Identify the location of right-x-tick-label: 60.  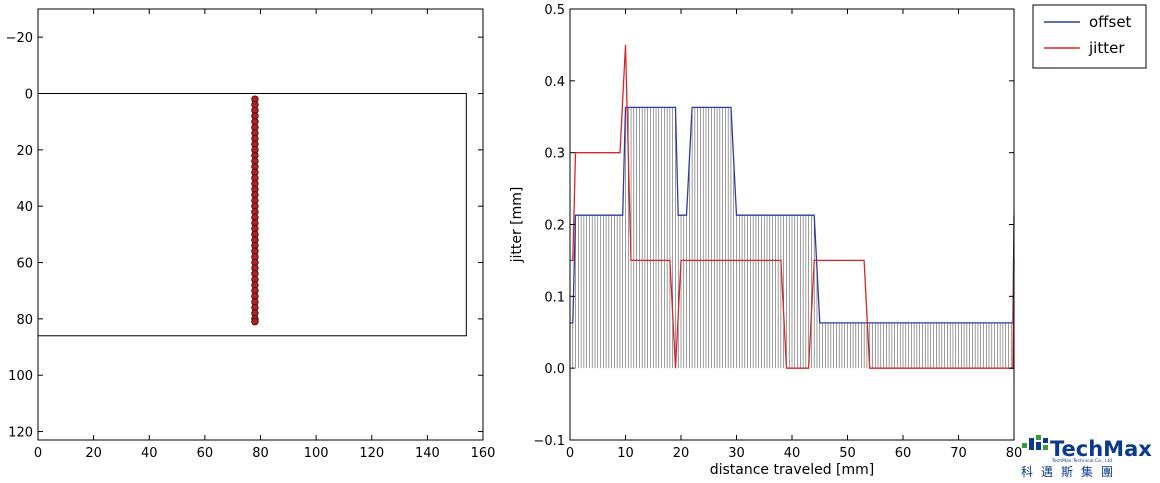
(903, 453).